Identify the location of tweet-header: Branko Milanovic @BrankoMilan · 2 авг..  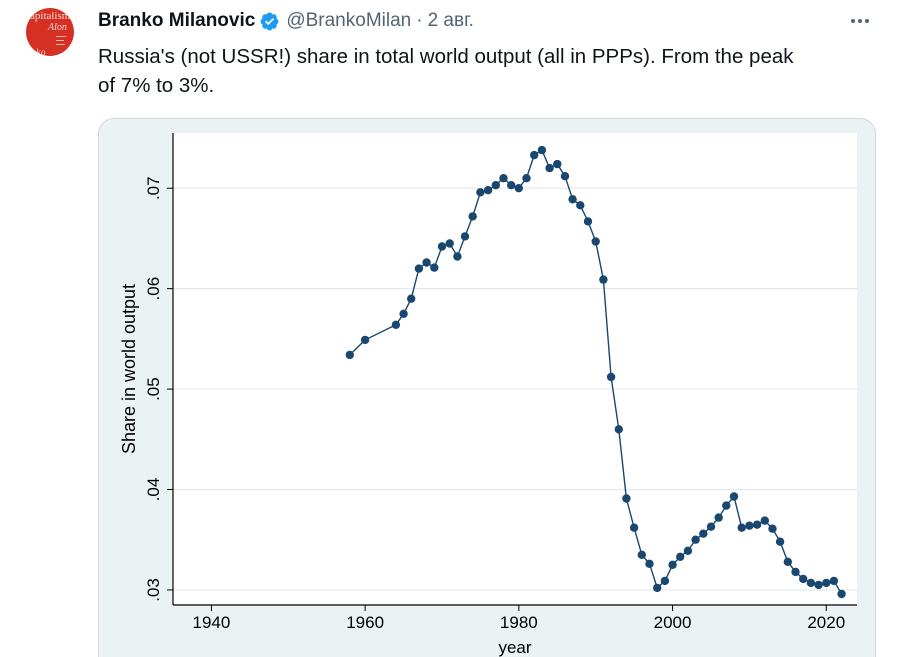
(286, 21).